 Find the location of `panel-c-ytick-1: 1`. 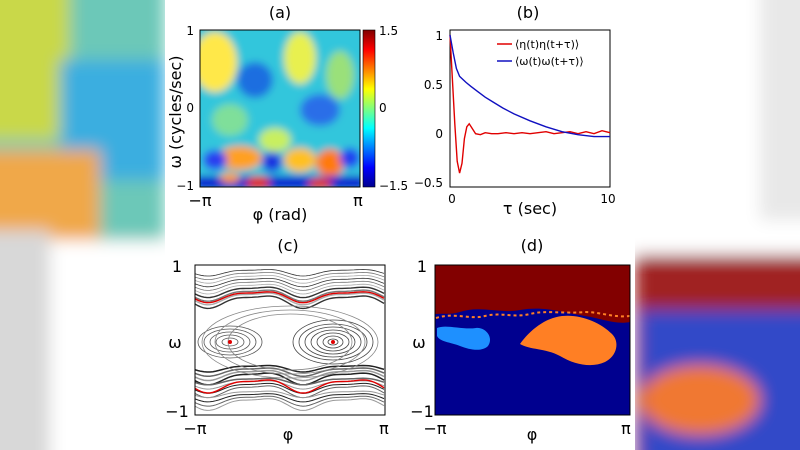

panel-c-ytick-1: 1 is located at coordinates (177, 266).